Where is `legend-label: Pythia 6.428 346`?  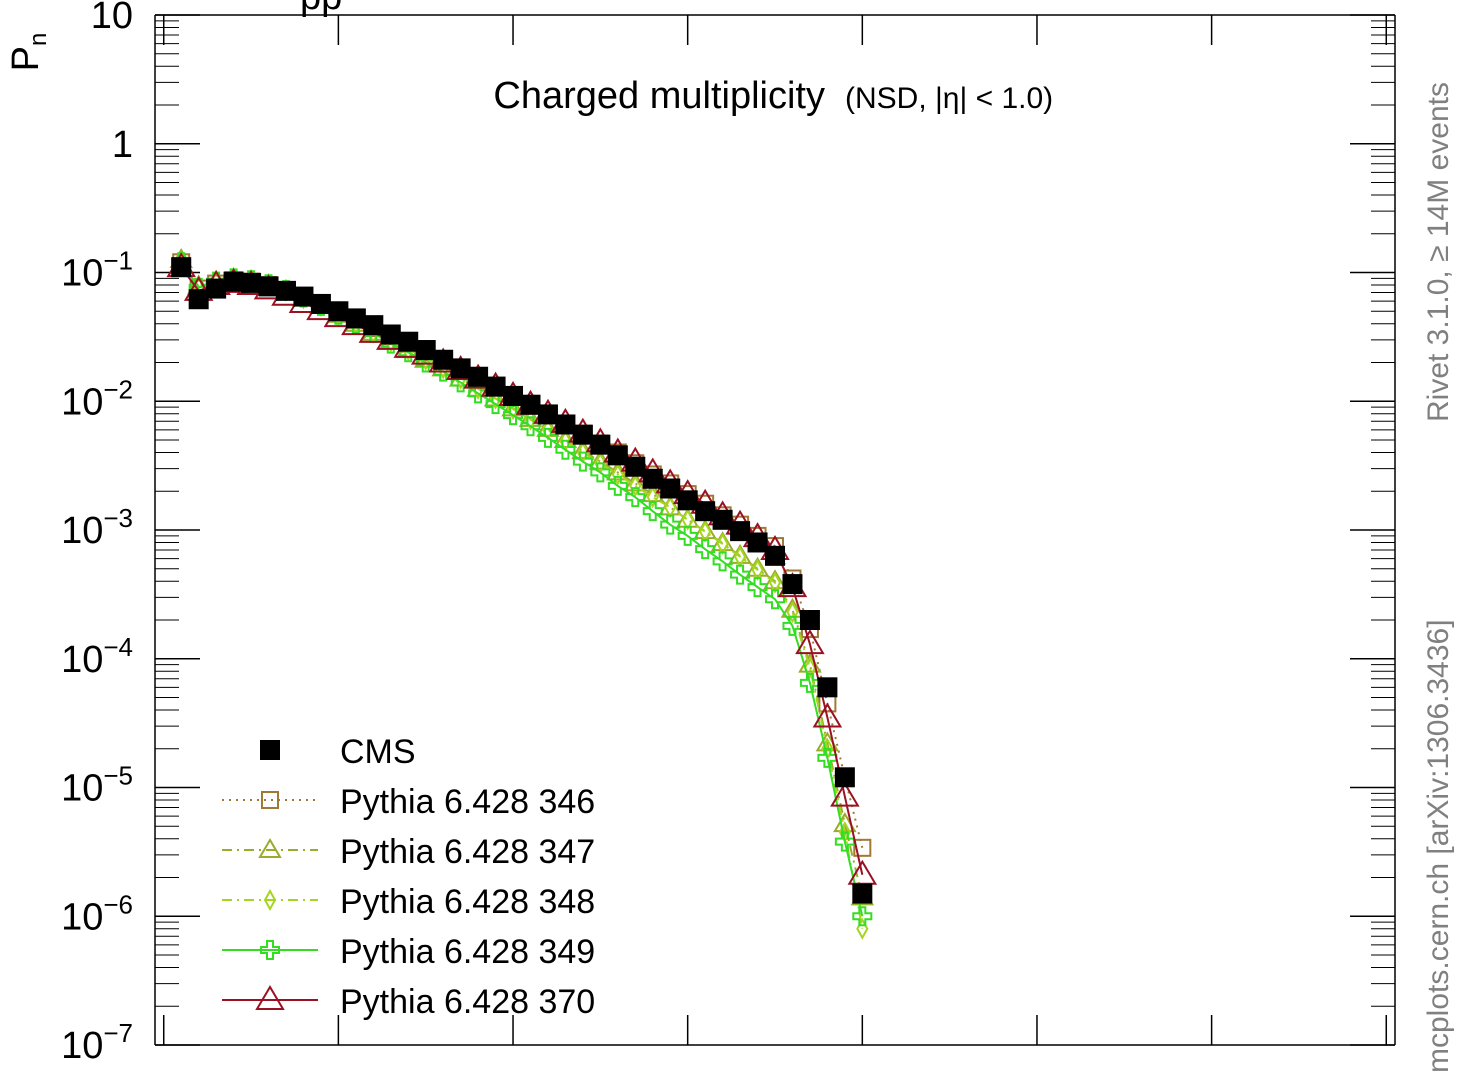
legend-label: Pythia 6.428 346 is located at coordinates (467, 802).